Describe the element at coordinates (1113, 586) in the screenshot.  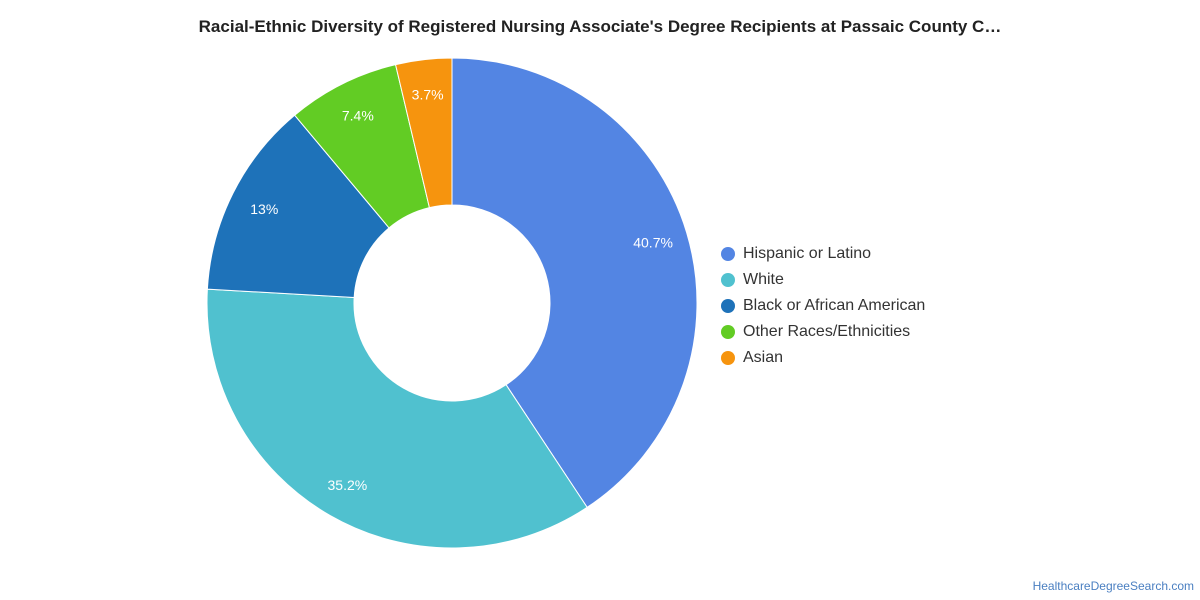
I see `source-link: HealthcareDegreeSearch.com` at that location.